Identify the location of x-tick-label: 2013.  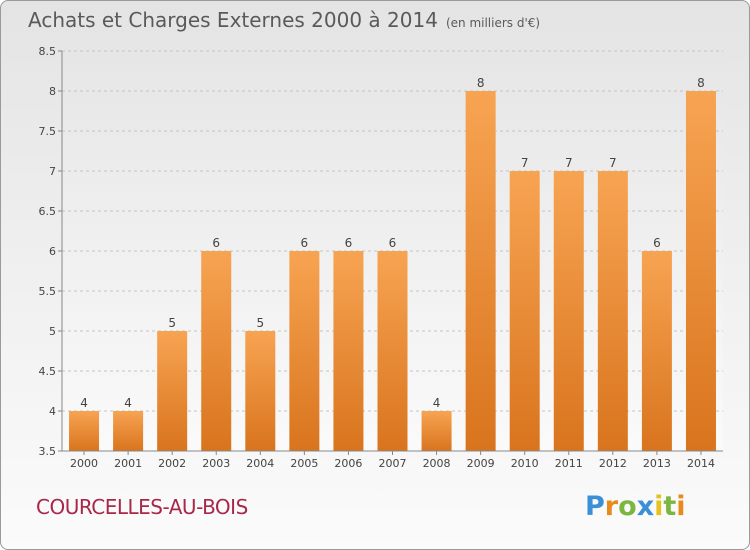
(657, 463).